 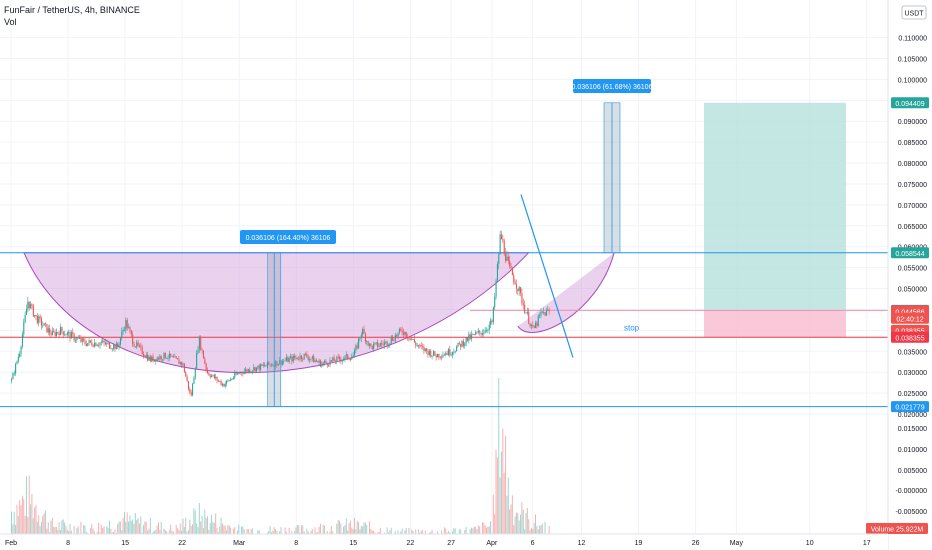 What do you see at coordinates (909, 408) in the screenshot?
I see `price-label: 0.021779` at bounding box center [909, 408].